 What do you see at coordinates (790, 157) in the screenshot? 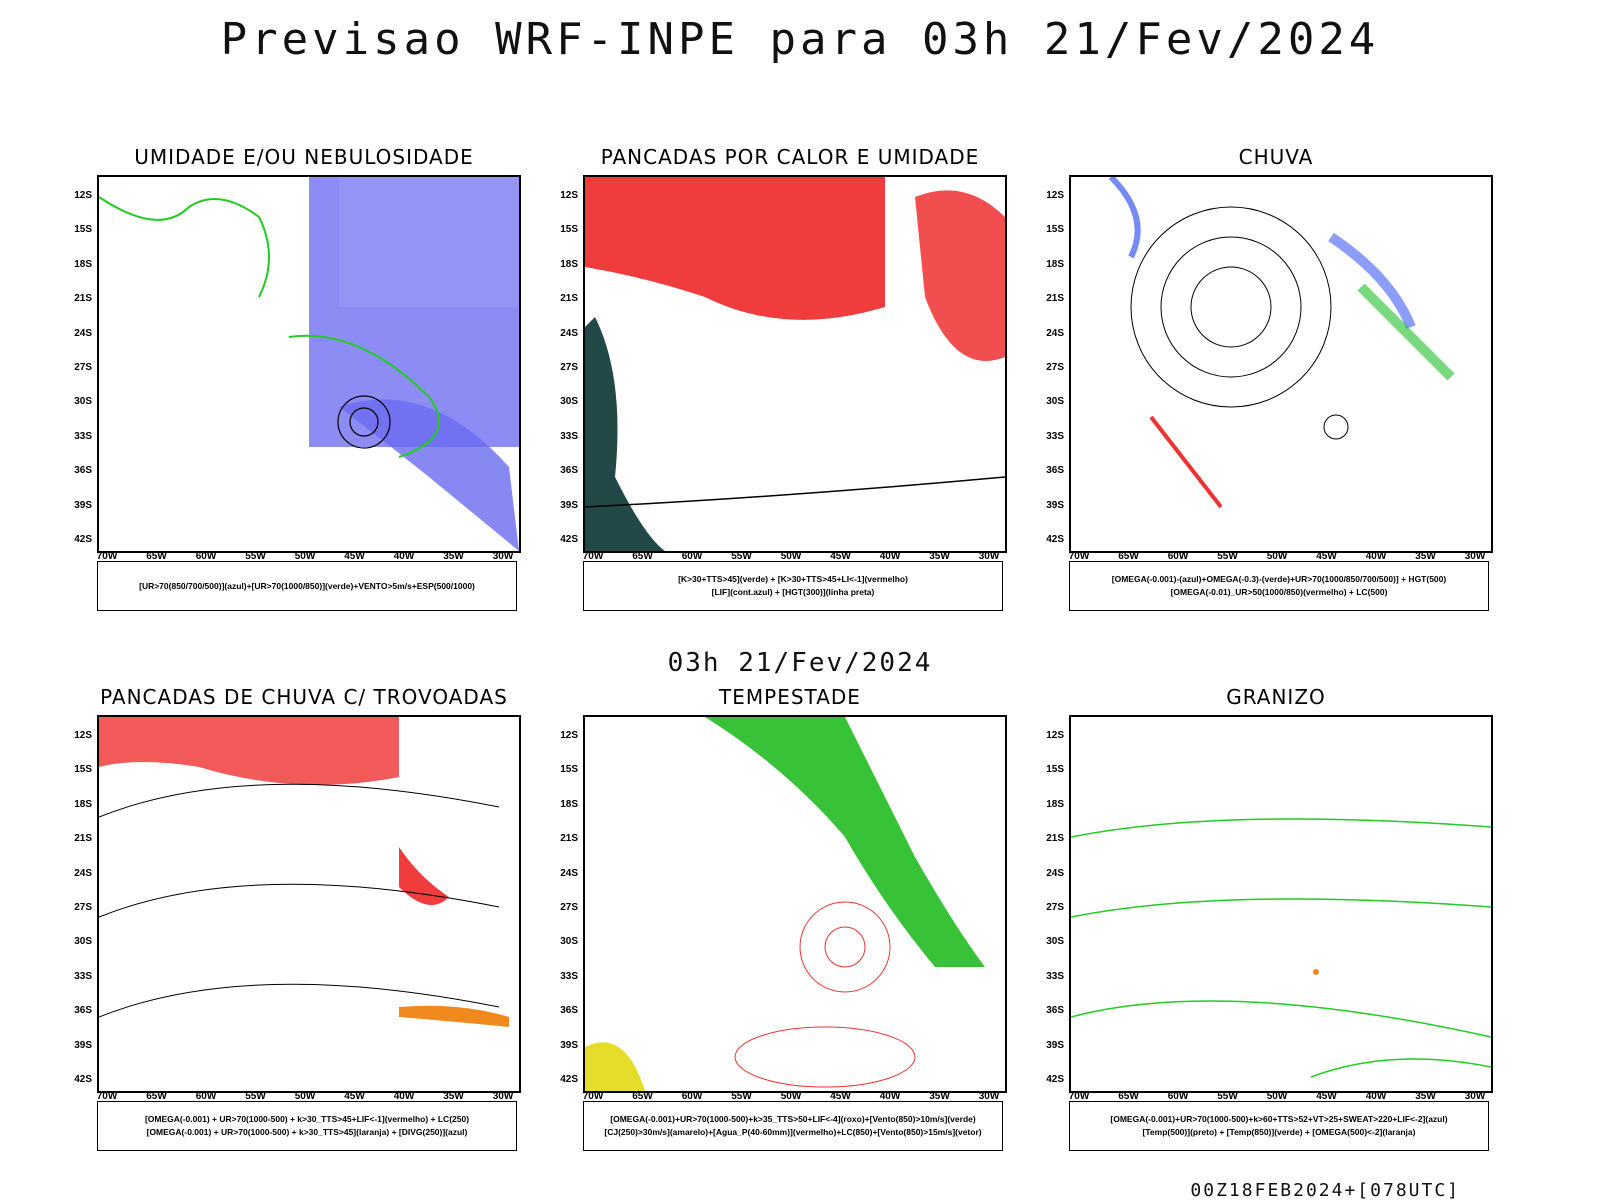
I see `panel-title: PANCADAS POR CALOR E UMIDADE` at bounding box center [790, 157].